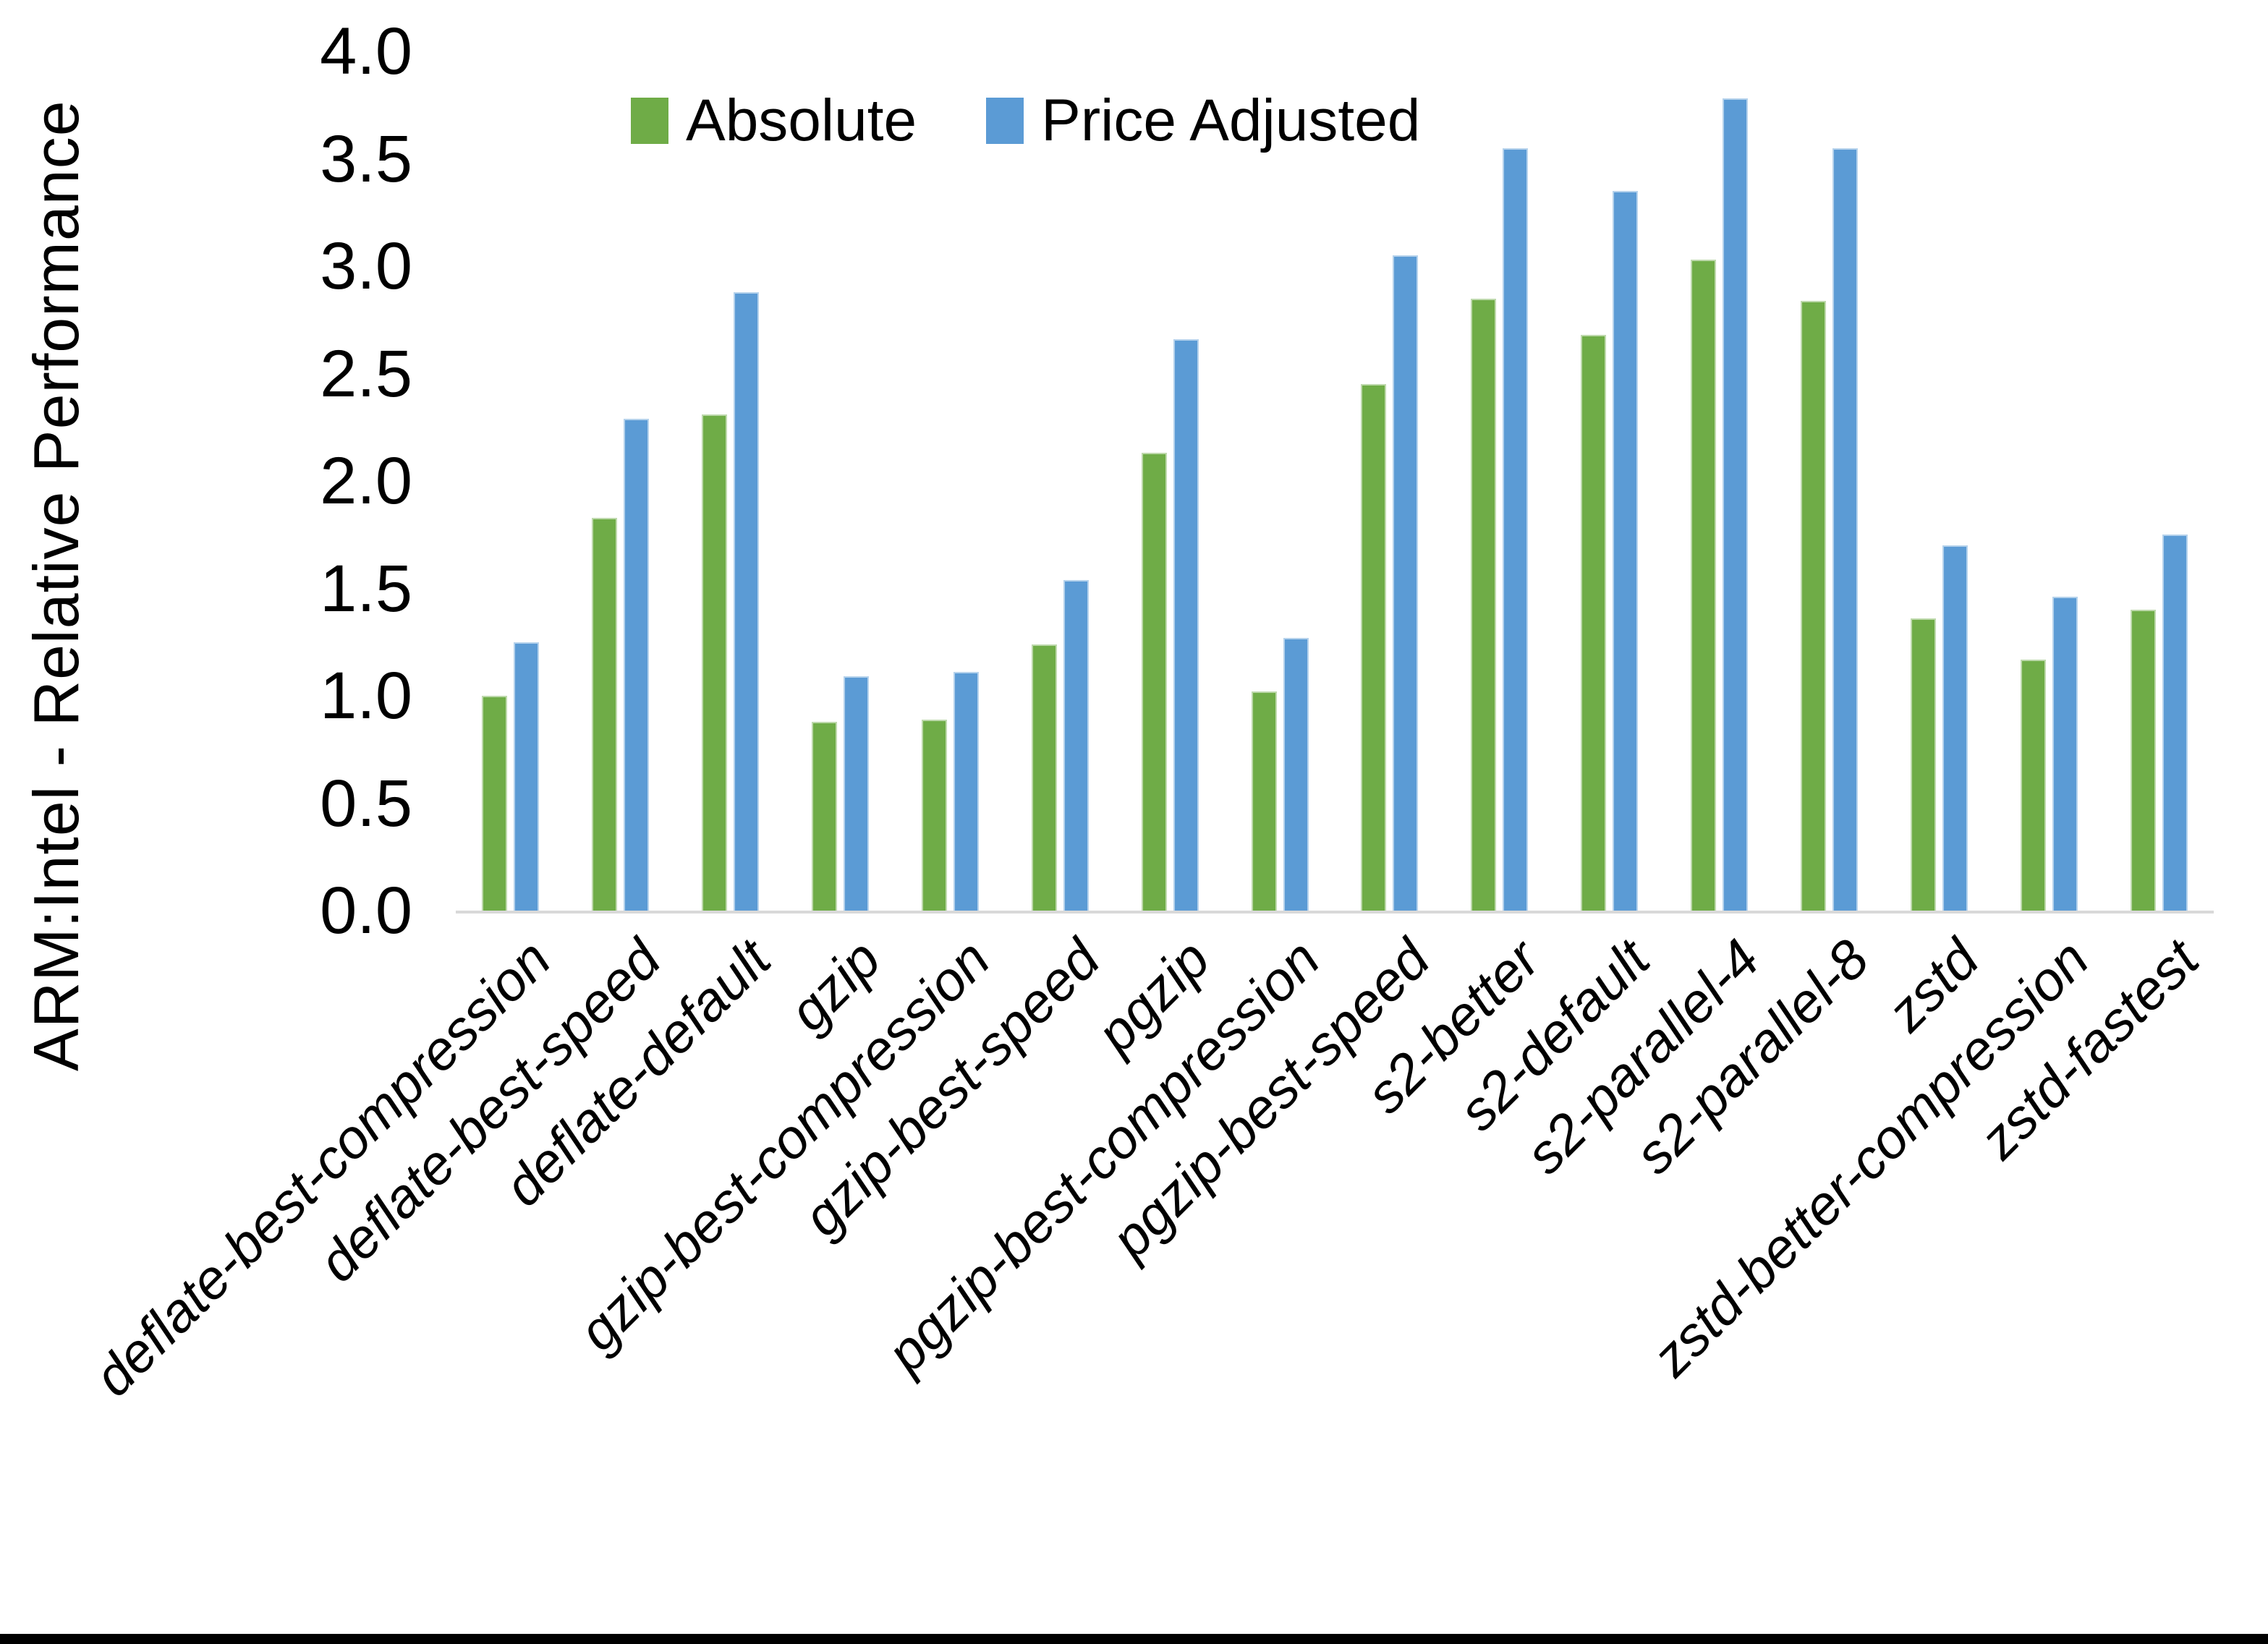  What do you see at coordinates (366, 481) in the screenshot?
I see `y-tick-label: 2.0` at bounding box center [366, 481].